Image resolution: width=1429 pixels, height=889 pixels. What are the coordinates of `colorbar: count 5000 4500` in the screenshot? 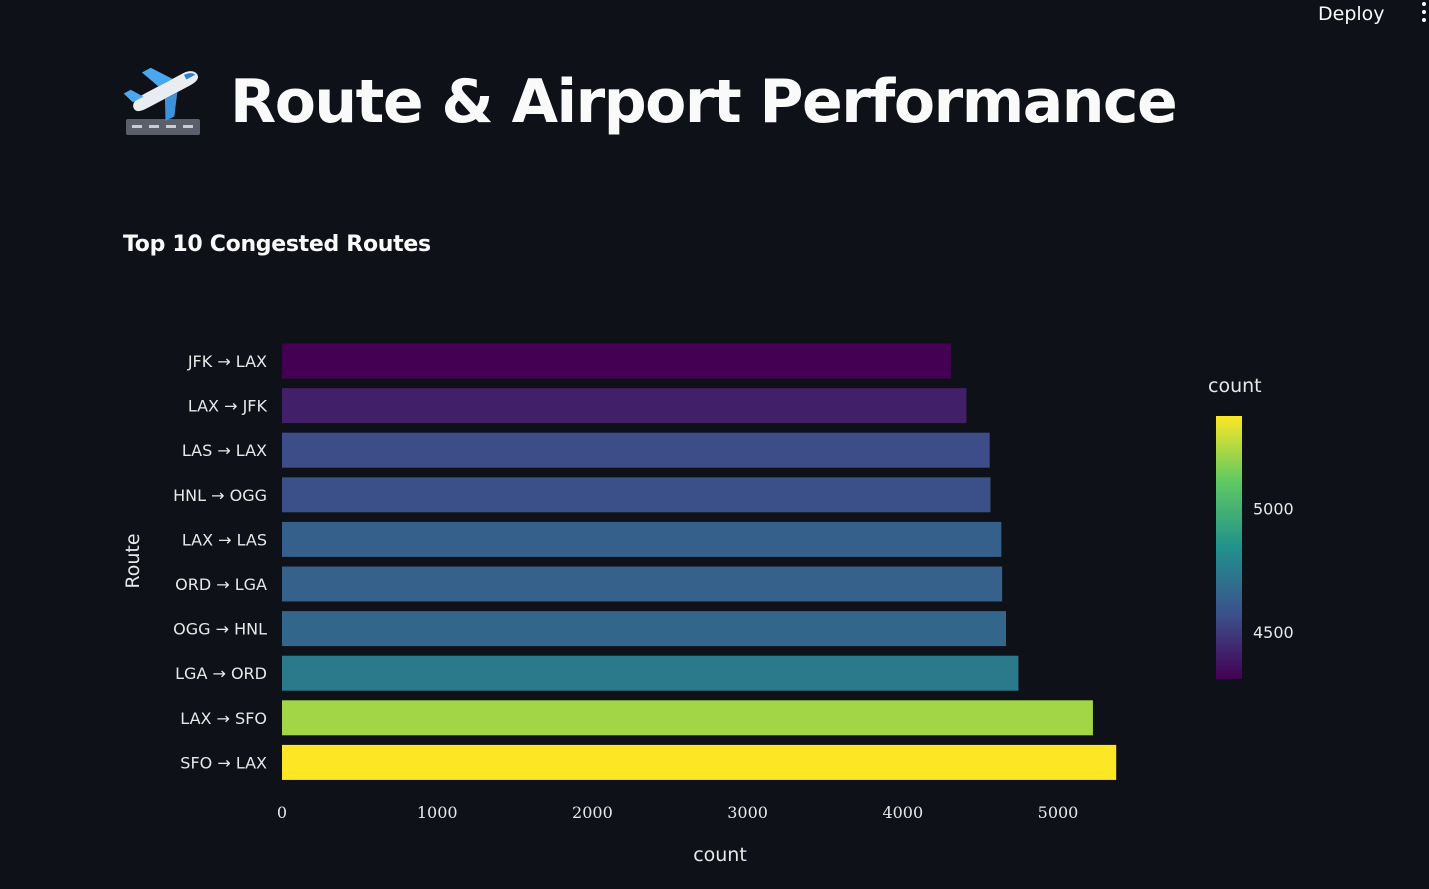 It's located at (1251, 527).